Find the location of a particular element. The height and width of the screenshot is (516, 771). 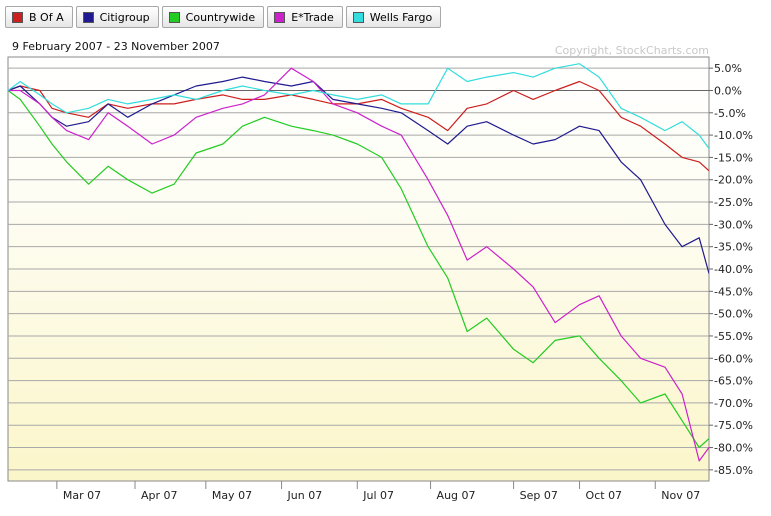

legend-label: E*Trade is located at coordinates (312, 17).